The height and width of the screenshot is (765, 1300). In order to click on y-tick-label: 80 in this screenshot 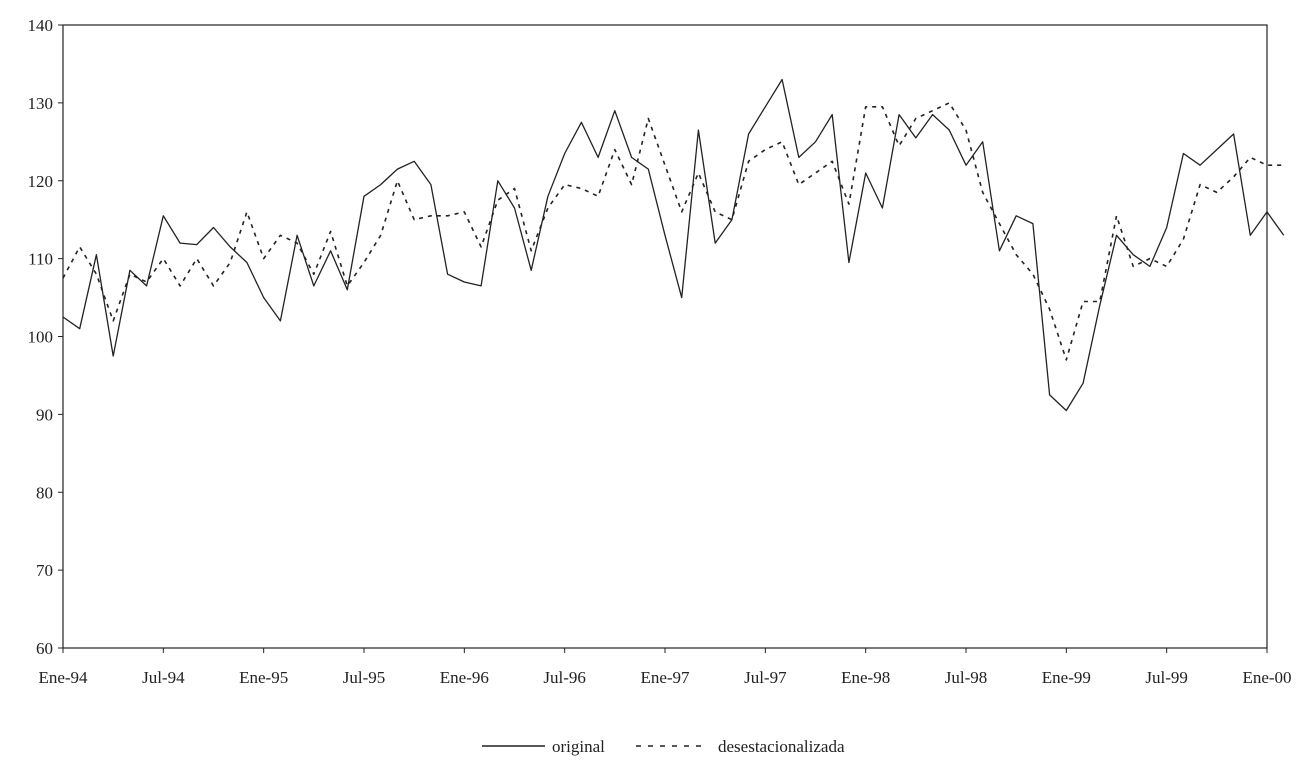, I will do `click(44, 492)`.